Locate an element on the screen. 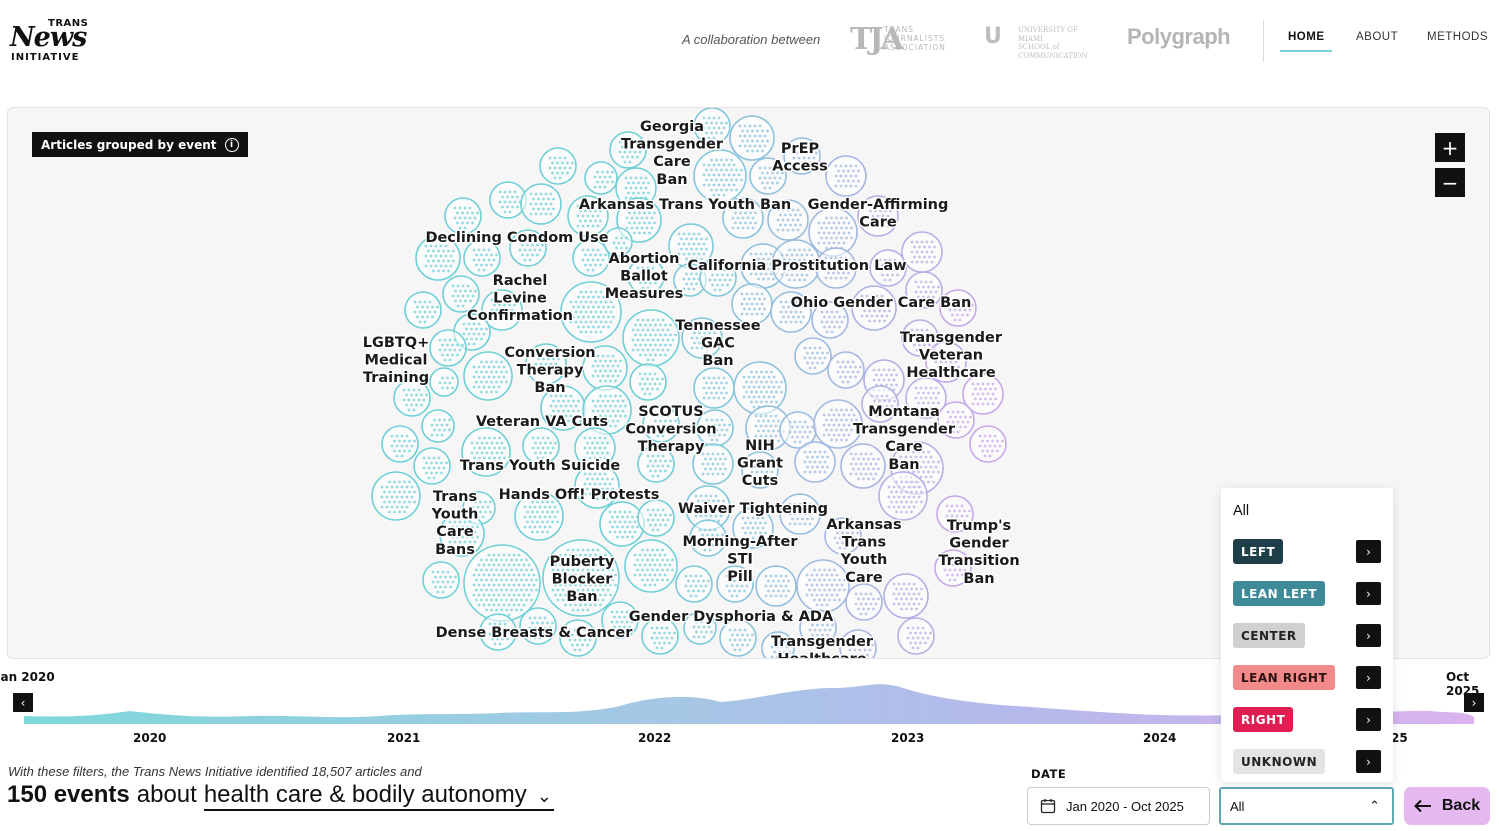  timeline-next-button: › is located at coordinates (1474, 702).